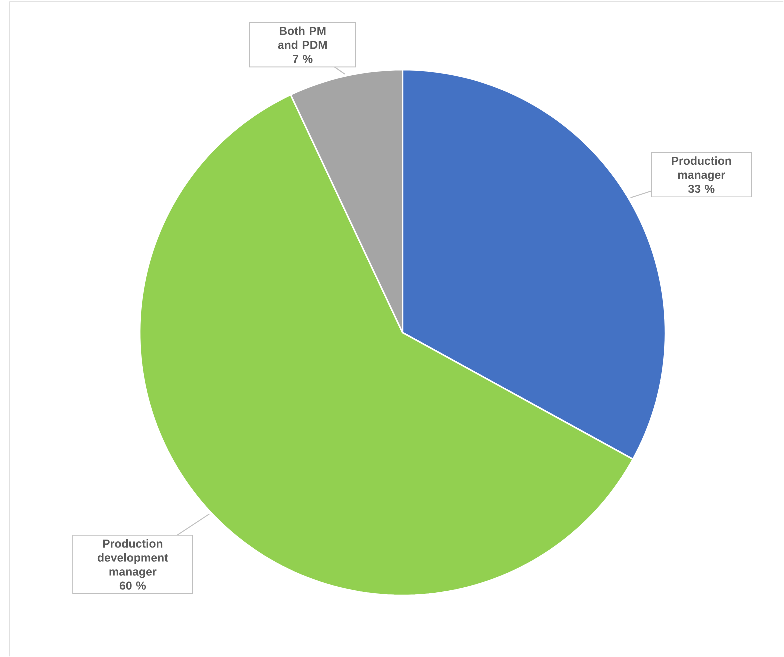 The height and width of the screenshot is (657, 784). What do you see at coordinates (133, 586) in the screenshot?
I see `data-label: 60 %` at bounding box center [133, 586].